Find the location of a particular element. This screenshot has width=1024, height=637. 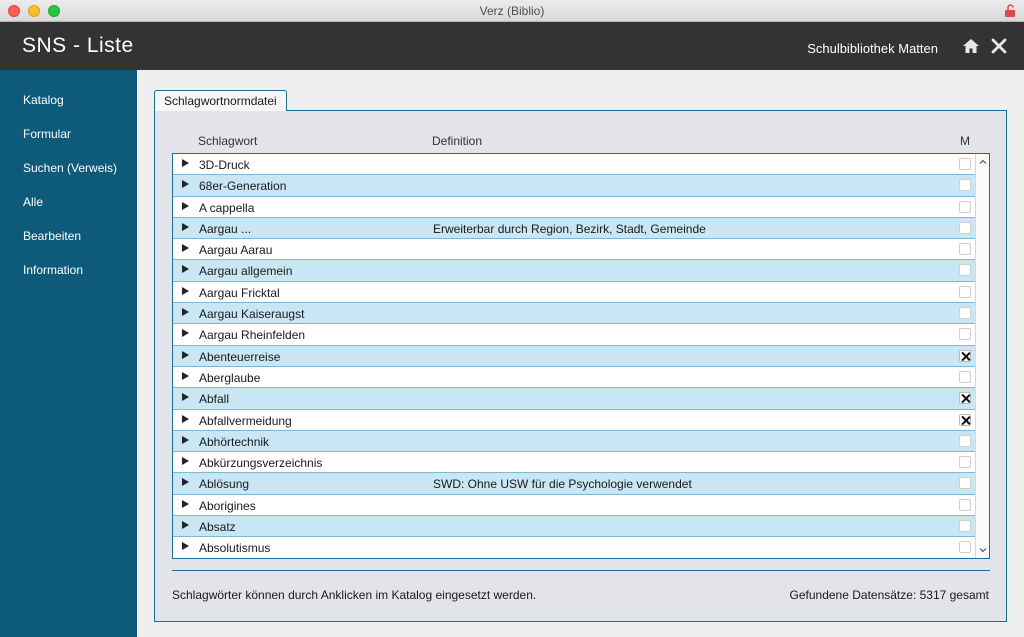

row-keyword: Aargau Fricktal is located at coordinates (239, 292).